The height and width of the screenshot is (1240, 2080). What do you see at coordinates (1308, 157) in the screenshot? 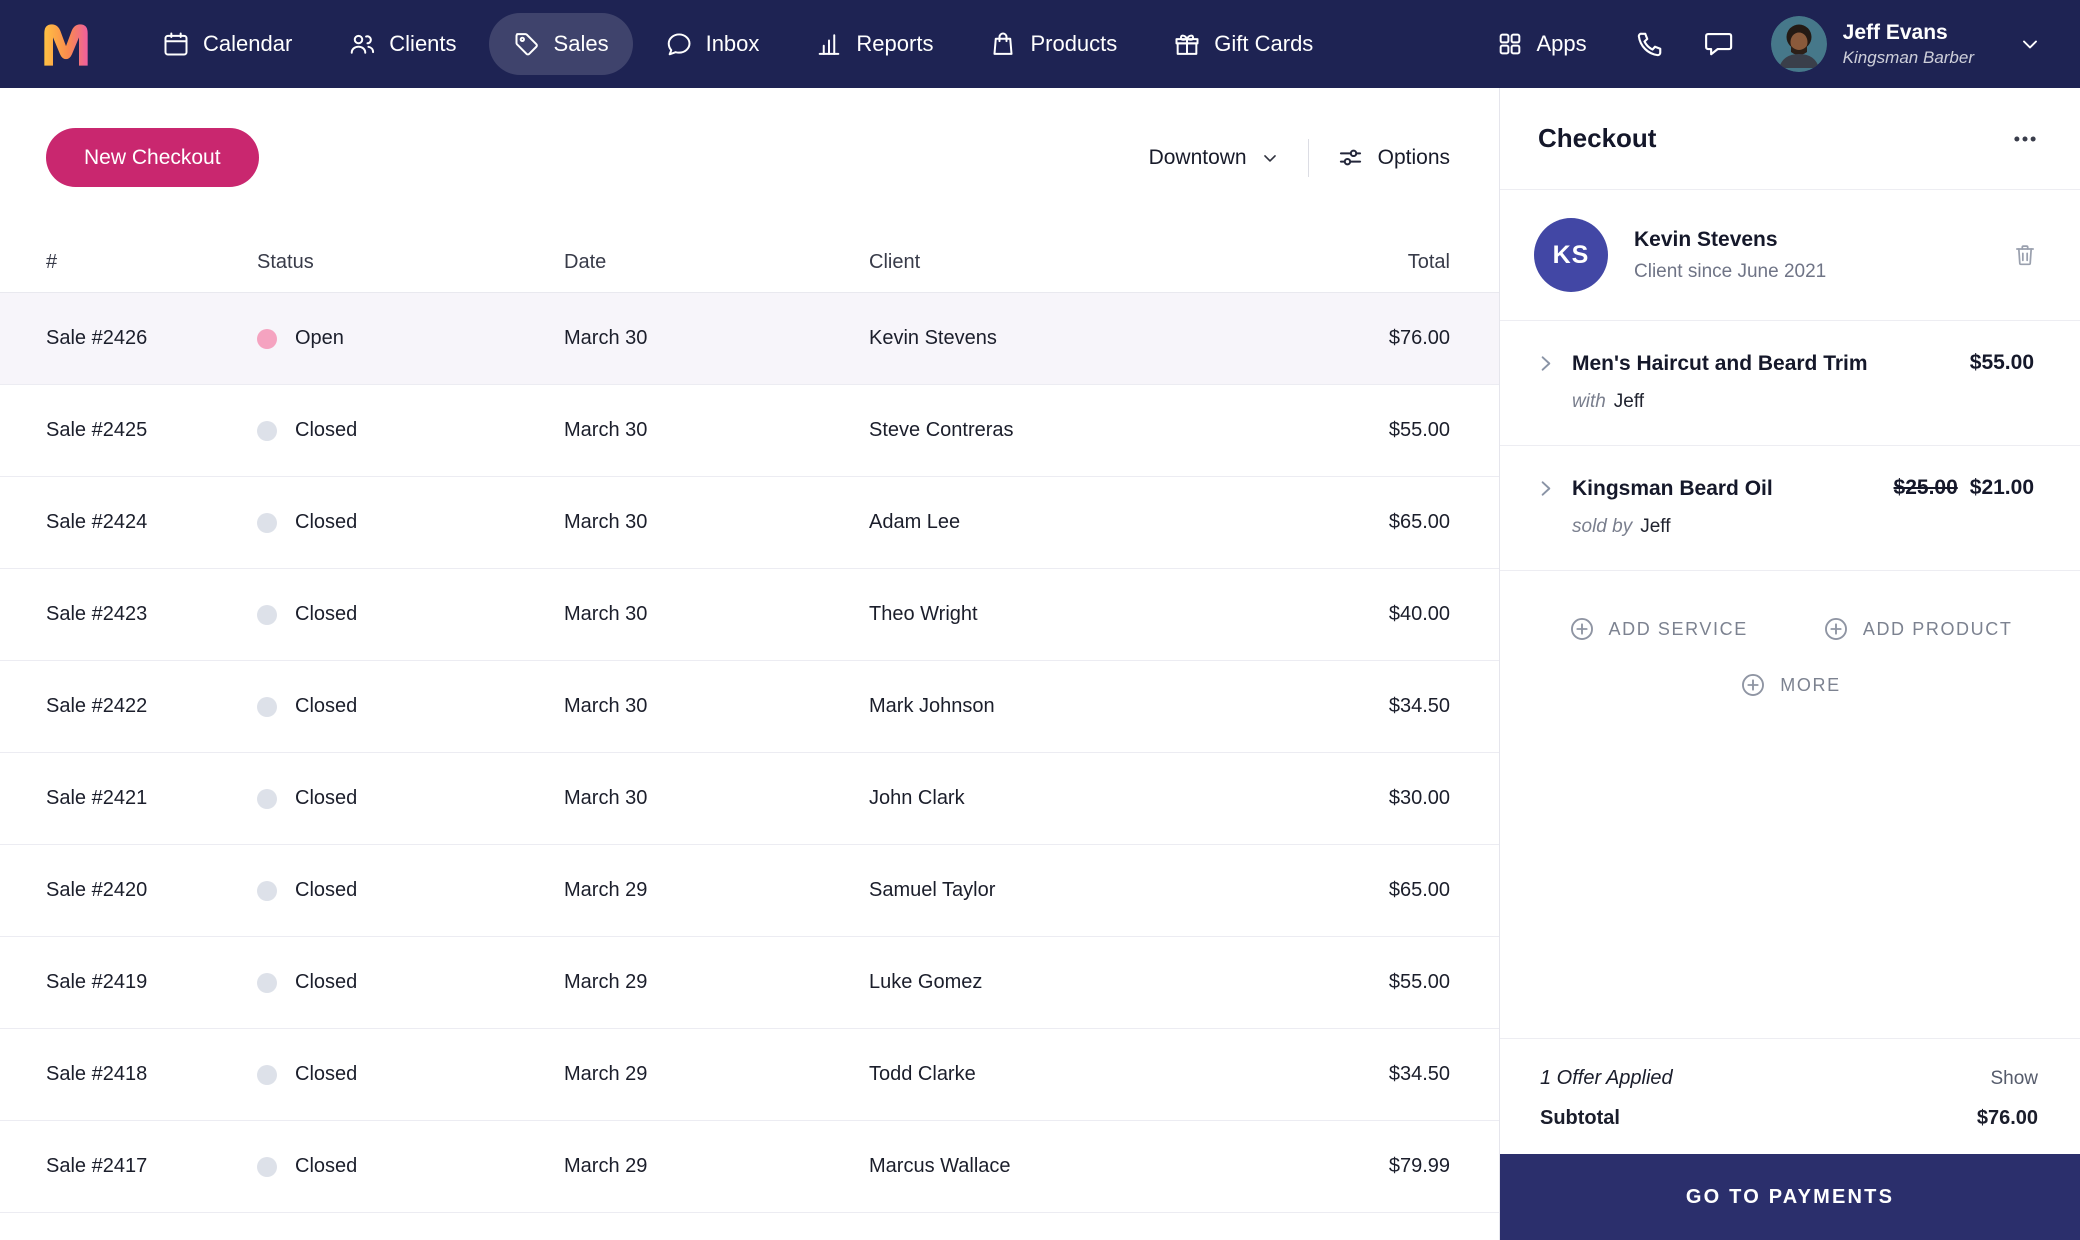
I see `toolbar-divider` at bounding box center [1308, 157].